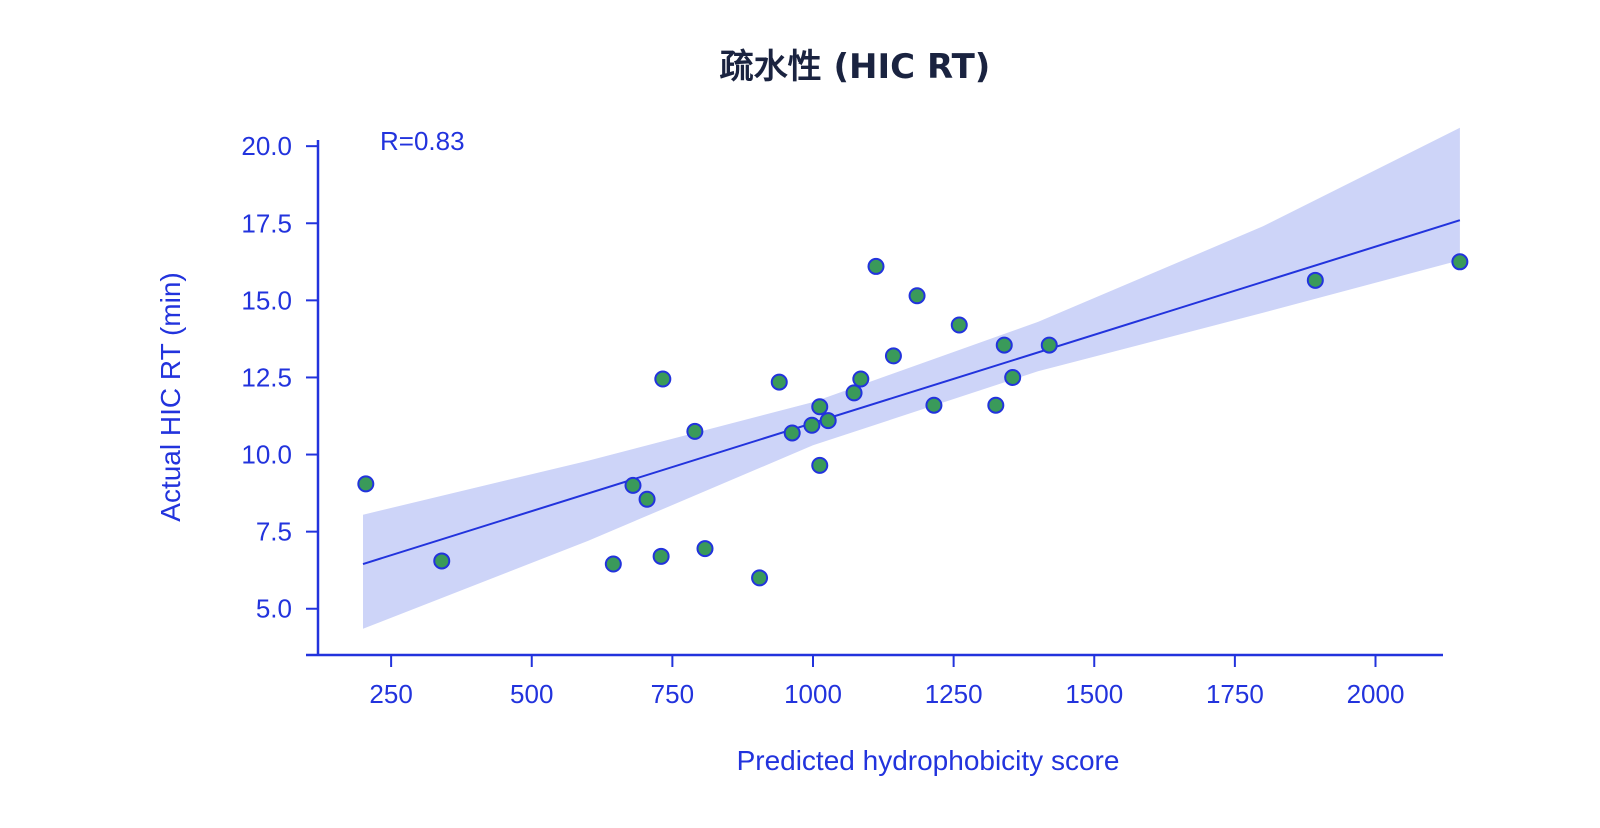 The image size is (1600, 828). I want to click on x-tick-label: 500, so click(531, 694).